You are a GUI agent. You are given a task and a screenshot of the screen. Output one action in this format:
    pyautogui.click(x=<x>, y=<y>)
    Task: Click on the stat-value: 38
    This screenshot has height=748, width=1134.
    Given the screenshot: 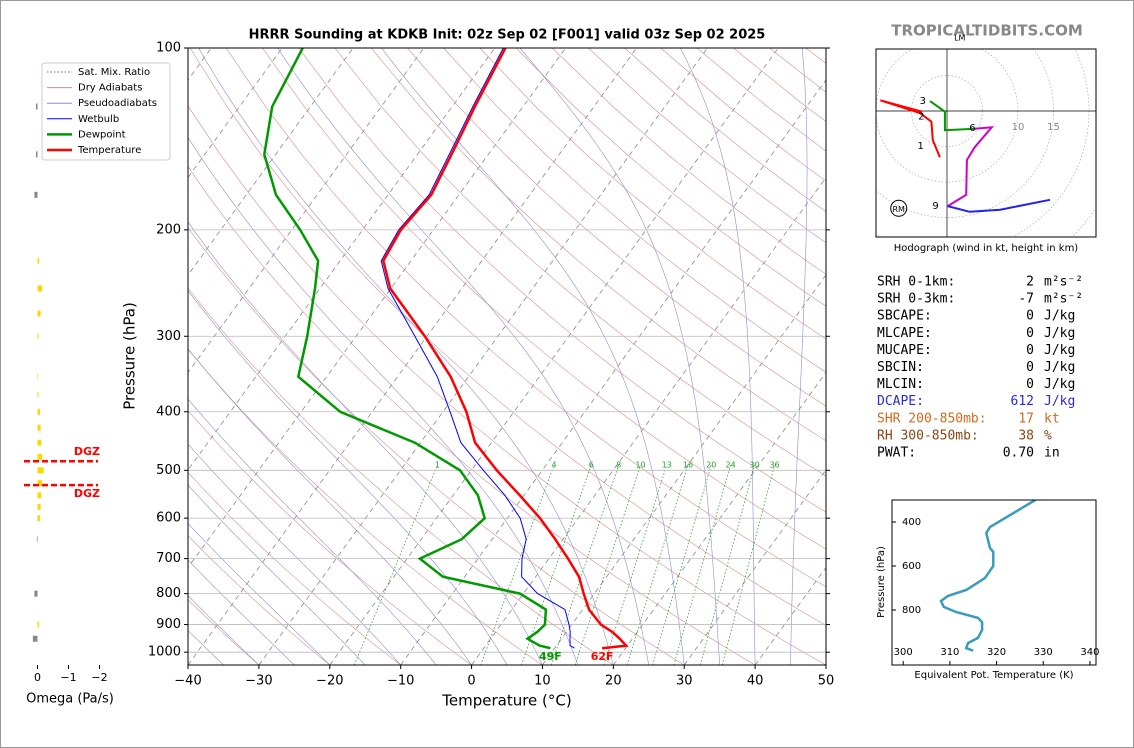 What is the action you would take?
    pyautogui.click(x=1026, y=435)
    